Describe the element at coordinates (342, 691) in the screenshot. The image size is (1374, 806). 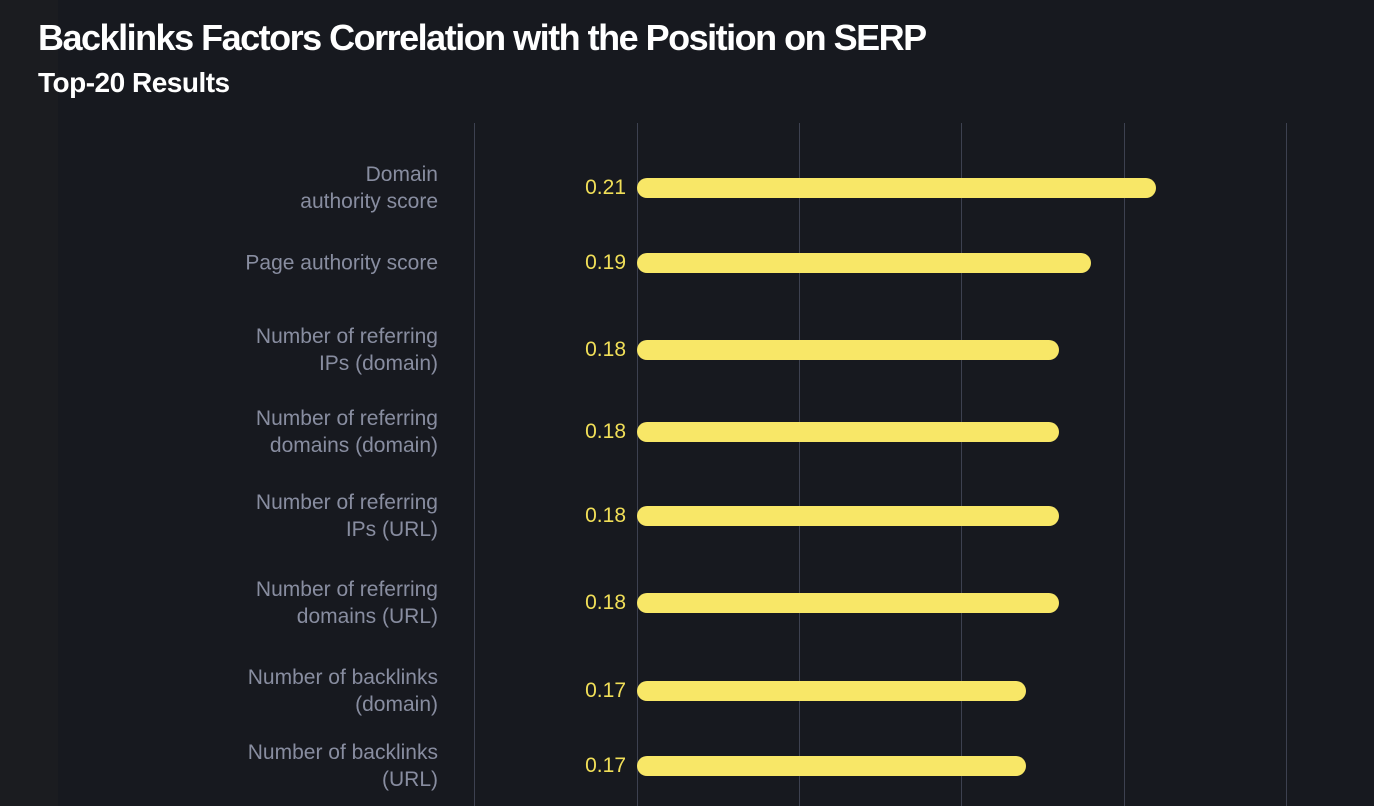
I see `category-label: Number of backlinks (domain)` at that location.